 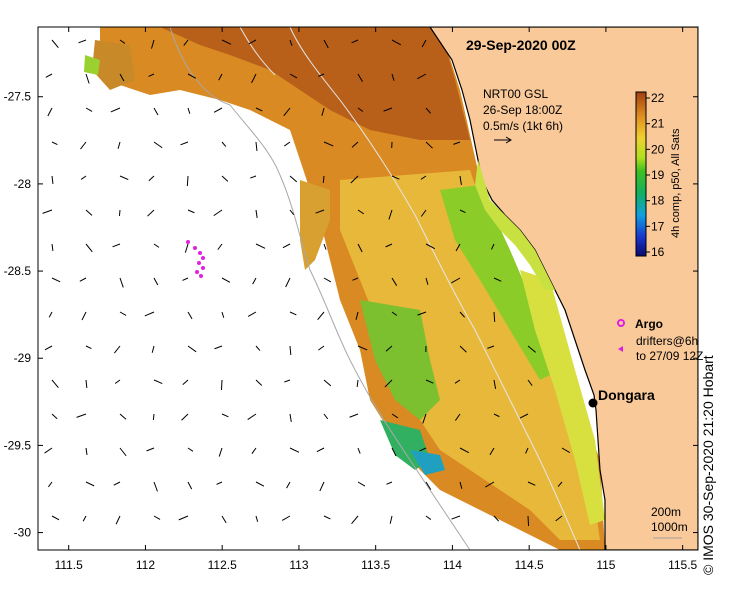 I want to click on y-tick-label: -27.5, so click(x=18, y=97).